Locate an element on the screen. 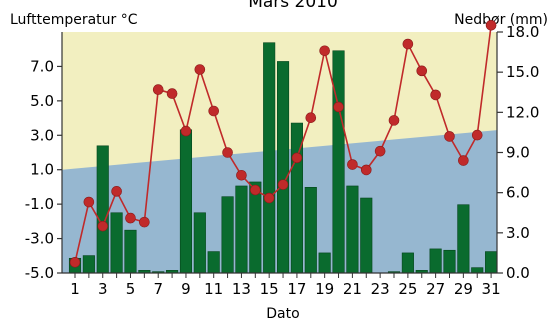 The width and height of the screenshot is (555, 324). x-tick-label: 29 is located at coordinates (463, 289).